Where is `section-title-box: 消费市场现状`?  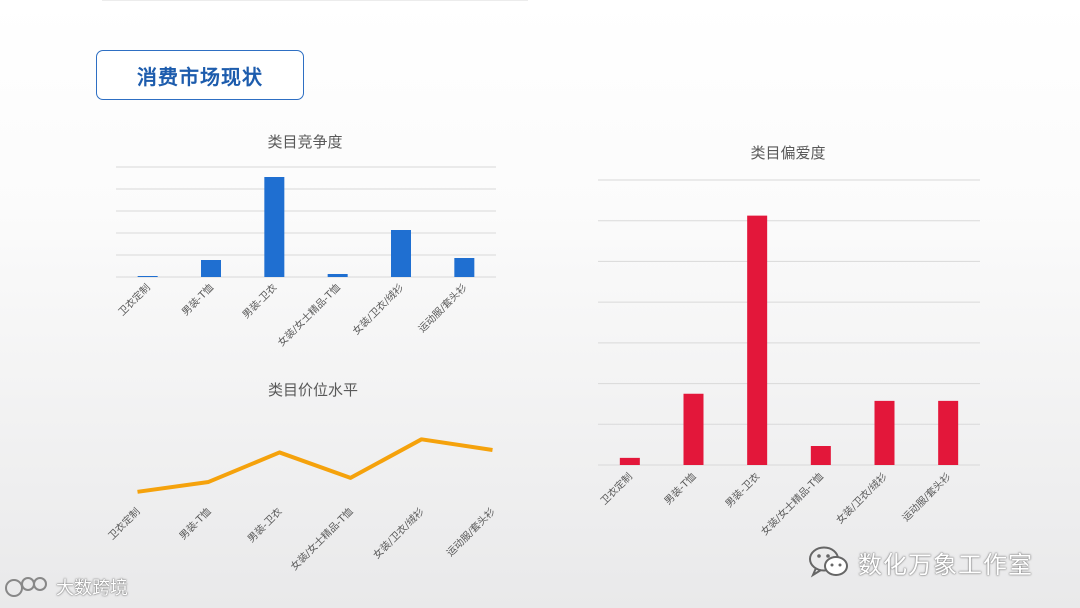 section-title-box: 消费市场现状 is located at coordinates (200, 75).